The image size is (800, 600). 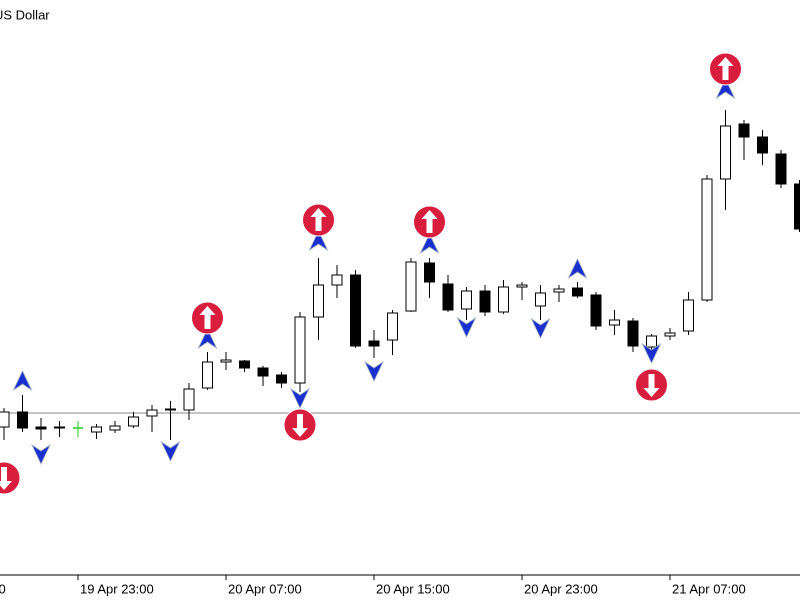 I want to click on x-tick-label: 20 Apr 23:00, so click(x=561, y=588).